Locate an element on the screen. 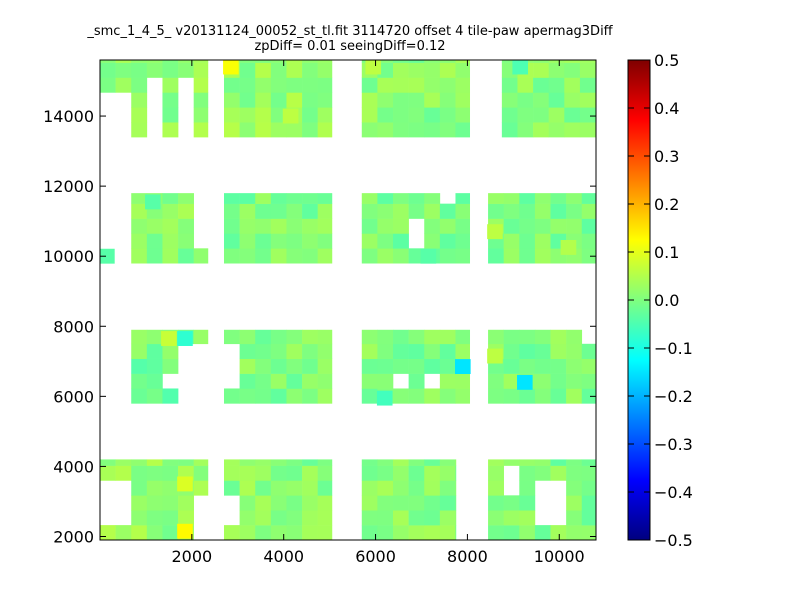 This screenshot has height=600, width=800. colorbar-tick-label: −0.1 is located at coordinates (673, 348).